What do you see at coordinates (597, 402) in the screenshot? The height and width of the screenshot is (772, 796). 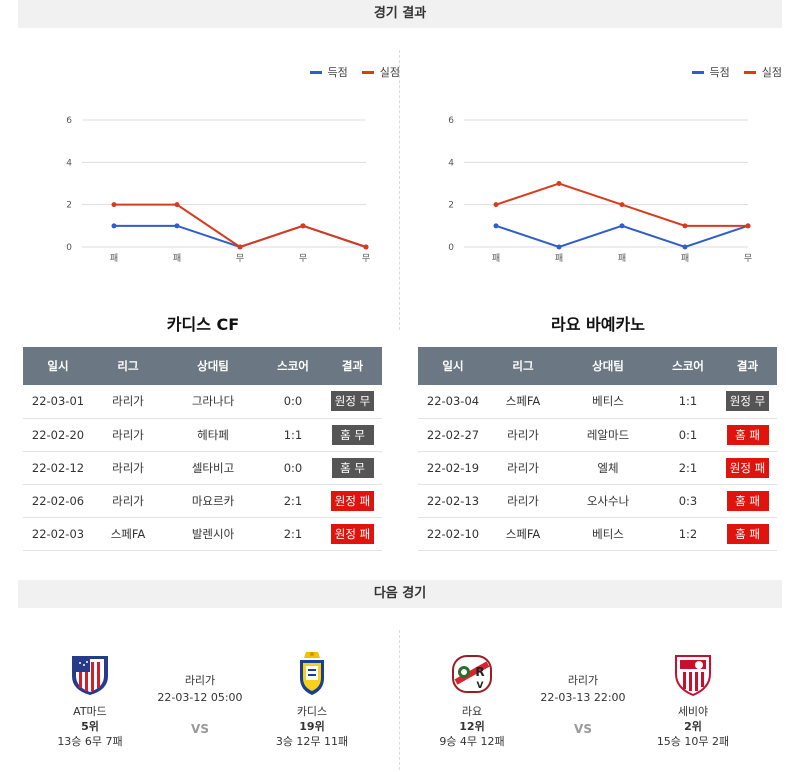 I see `table-row: 22-03-04 스페FA 베티스 1:1 원정 무` at bounding box center [597, 402].